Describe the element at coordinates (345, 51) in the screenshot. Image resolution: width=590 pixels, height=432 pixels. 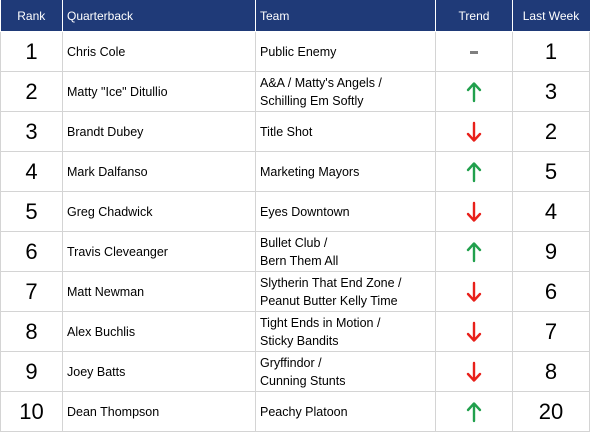
I see `team-cell: Public Enemy` at that location.